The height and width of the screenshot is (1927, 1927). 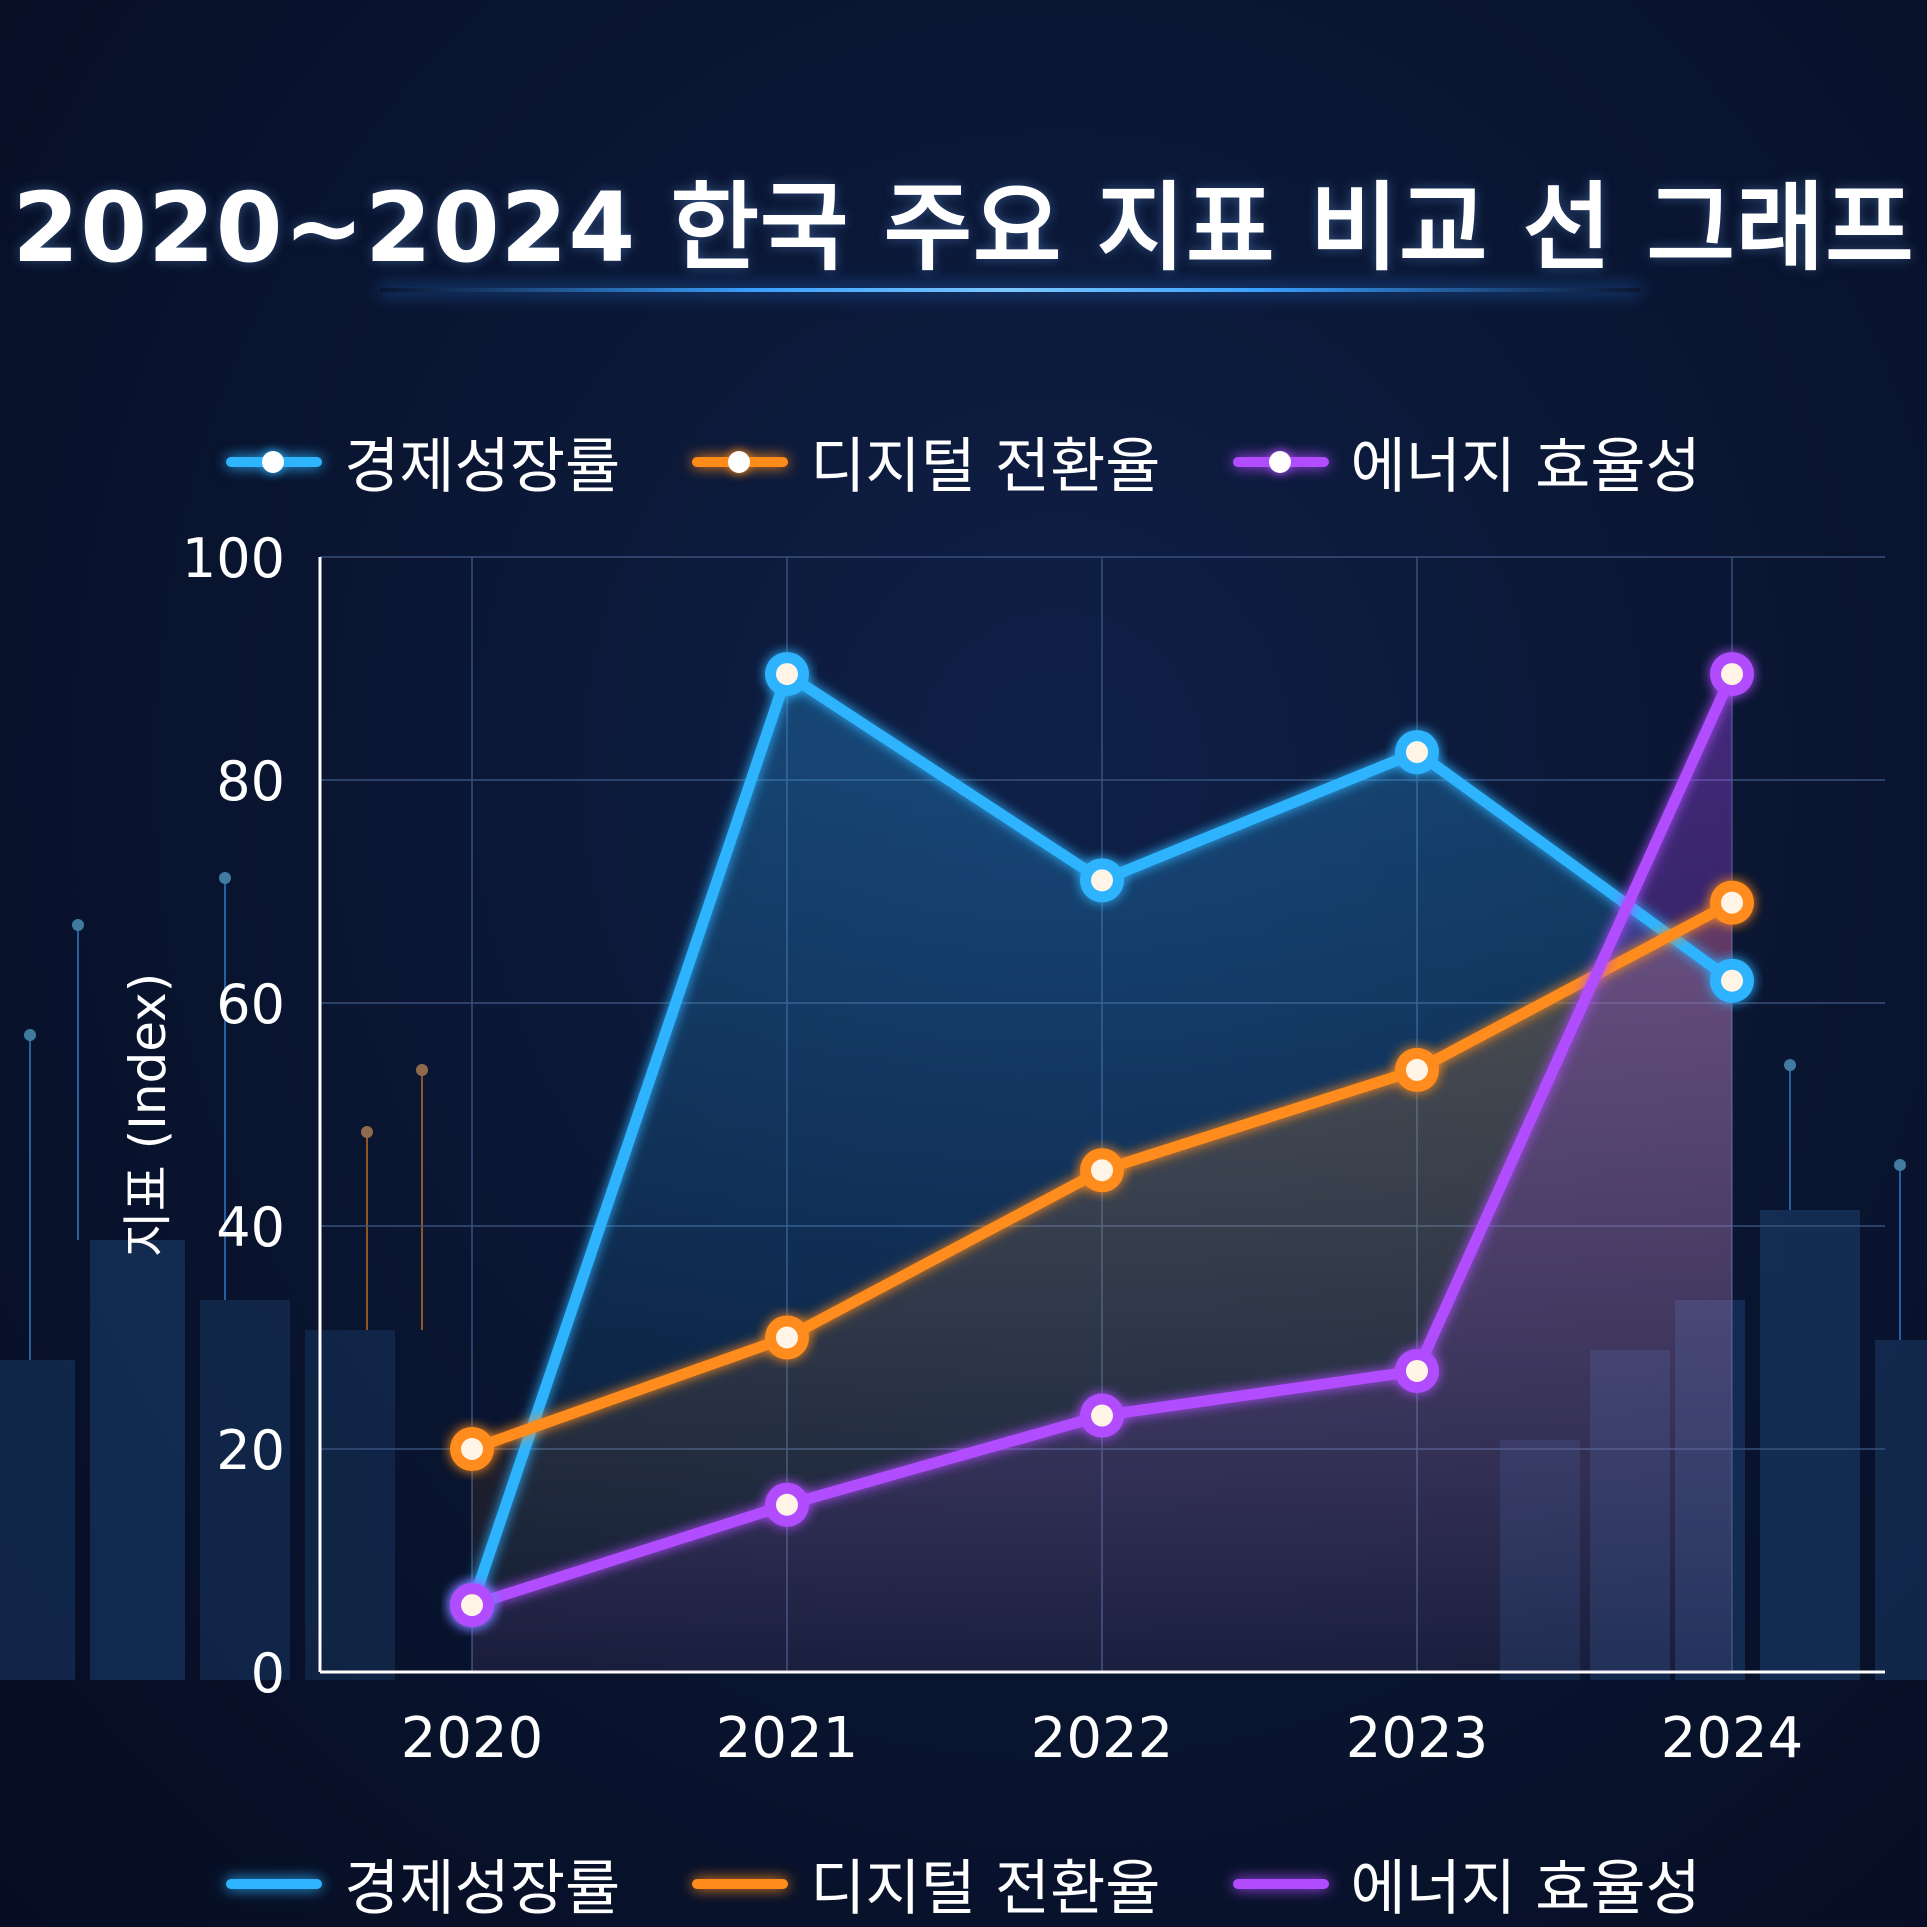 I want to click on chart-title: 2020~2024 한국 주요 지표 비교 선 그래프, so click(x=963, y=228).